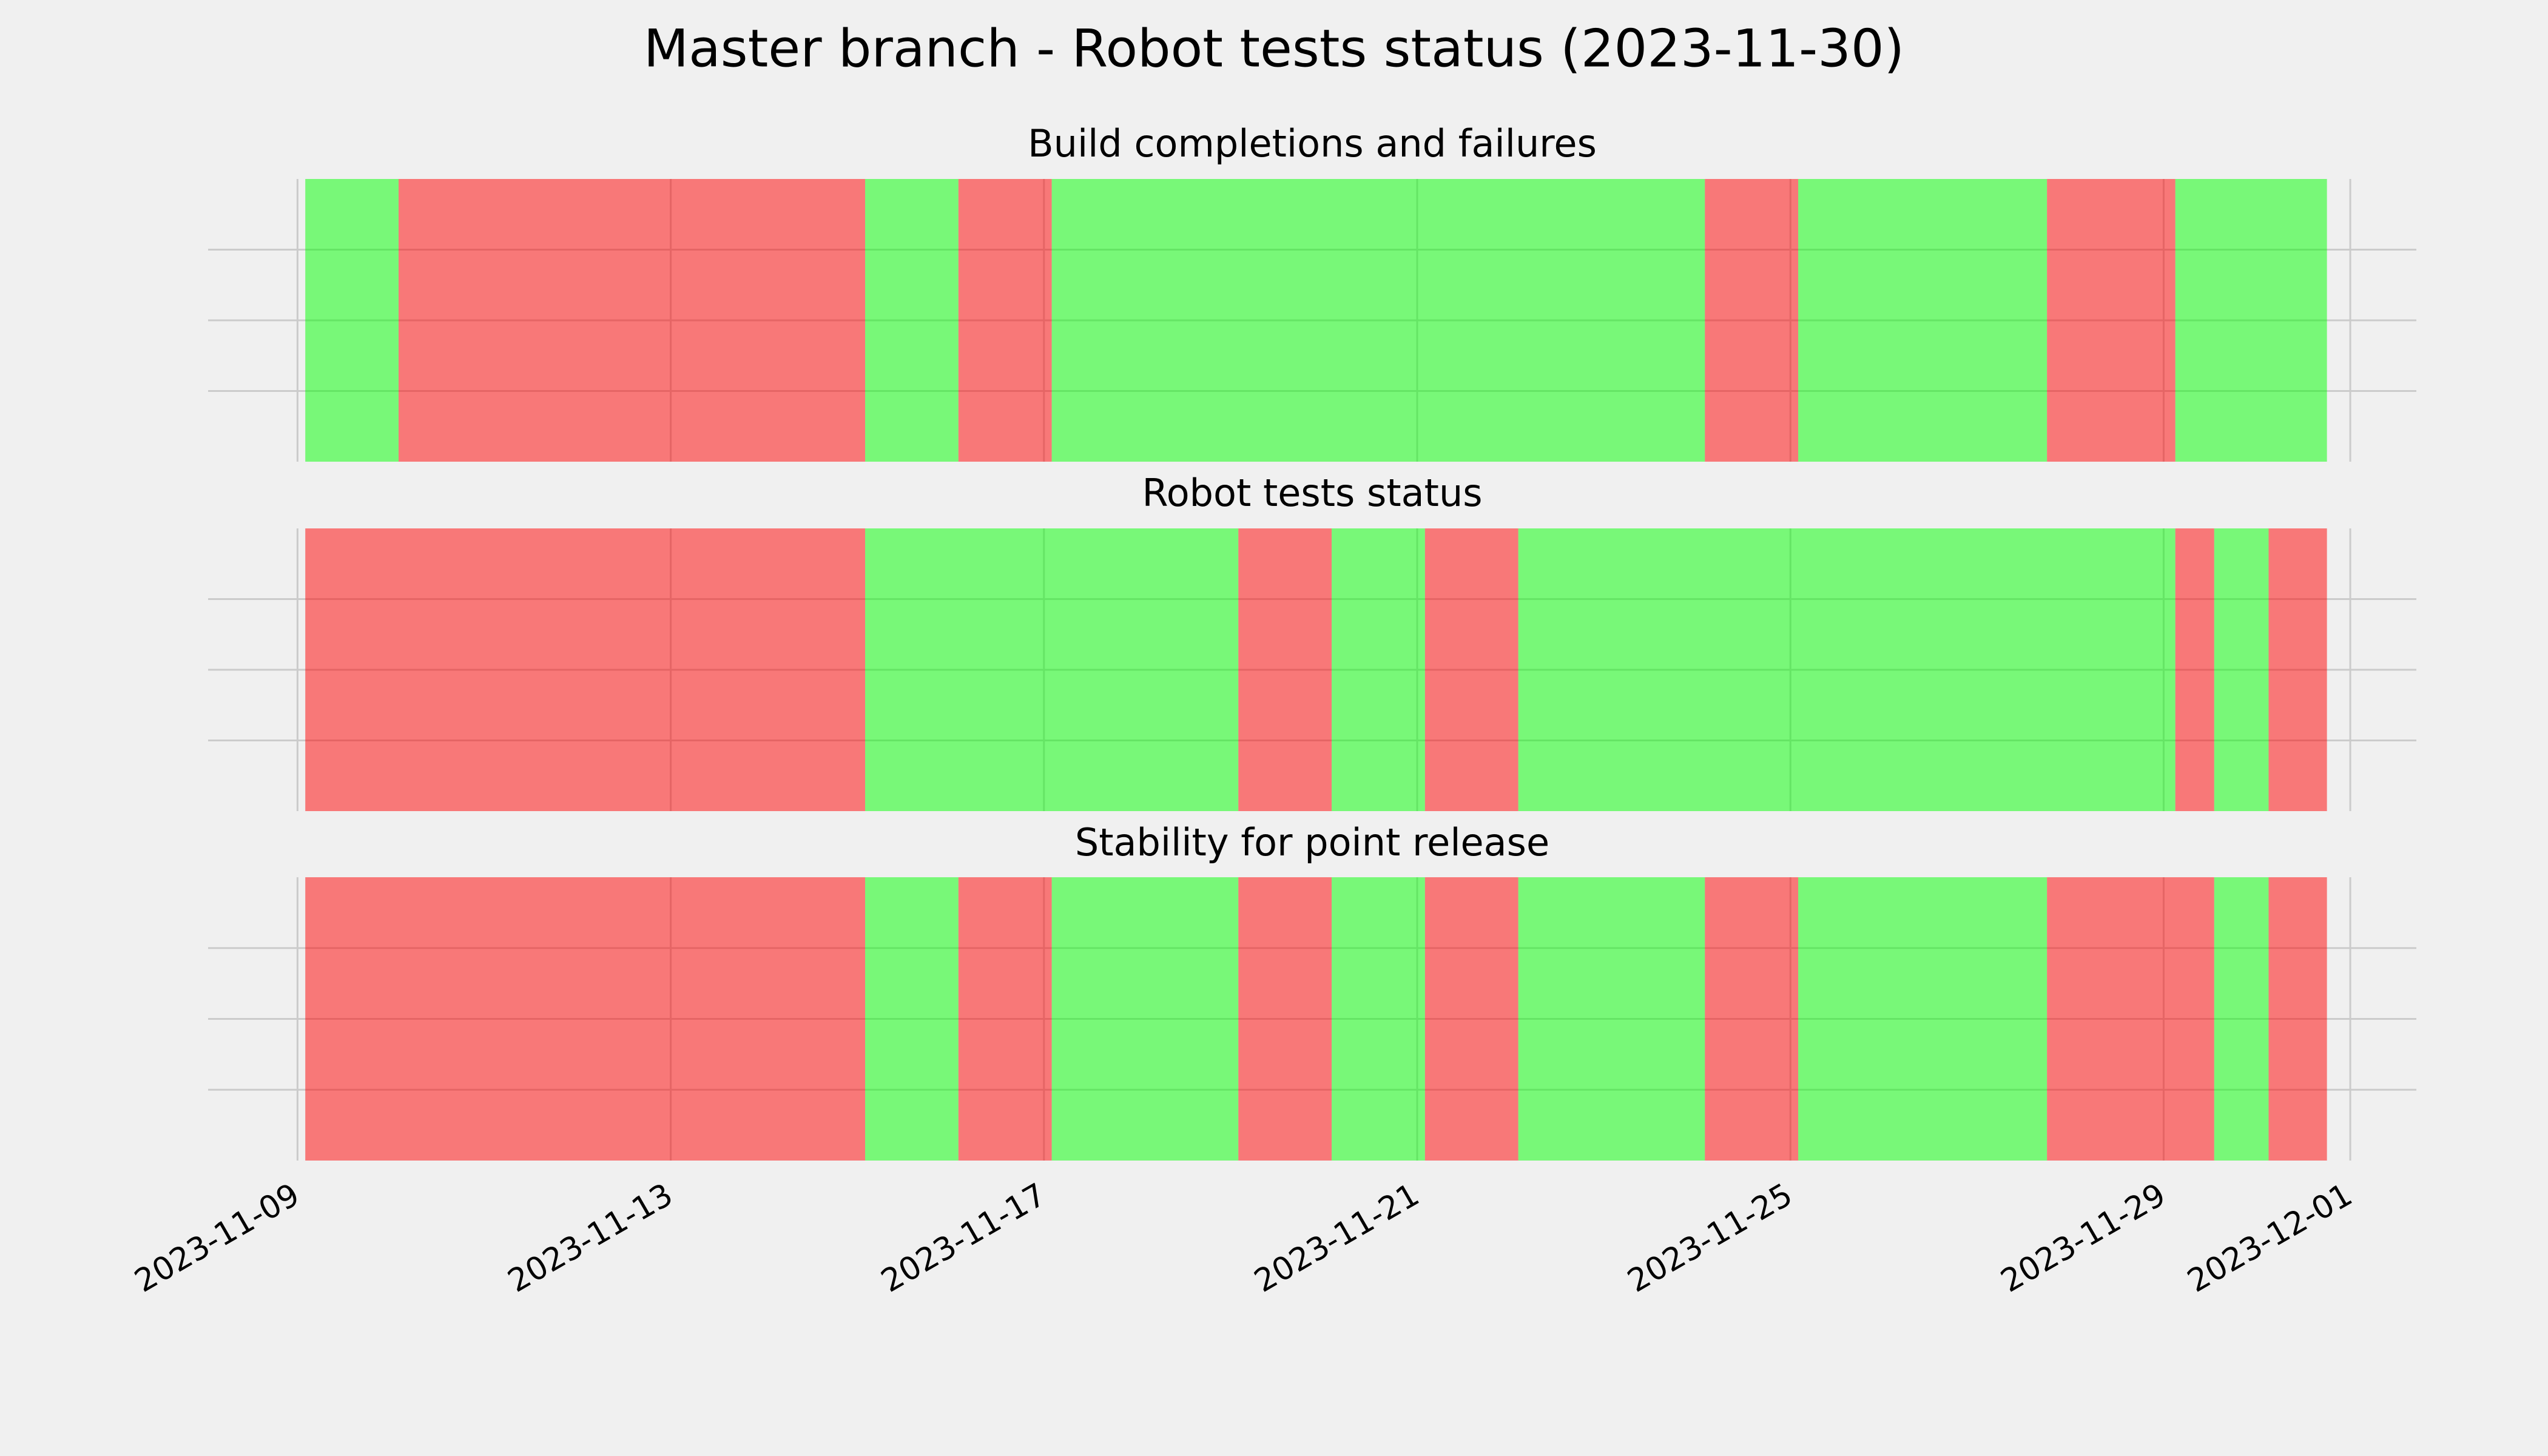 The width and height of the screenshot is (2548, 1456). I want to click on panel-title: Build completions and failures, so click(1312, 143).